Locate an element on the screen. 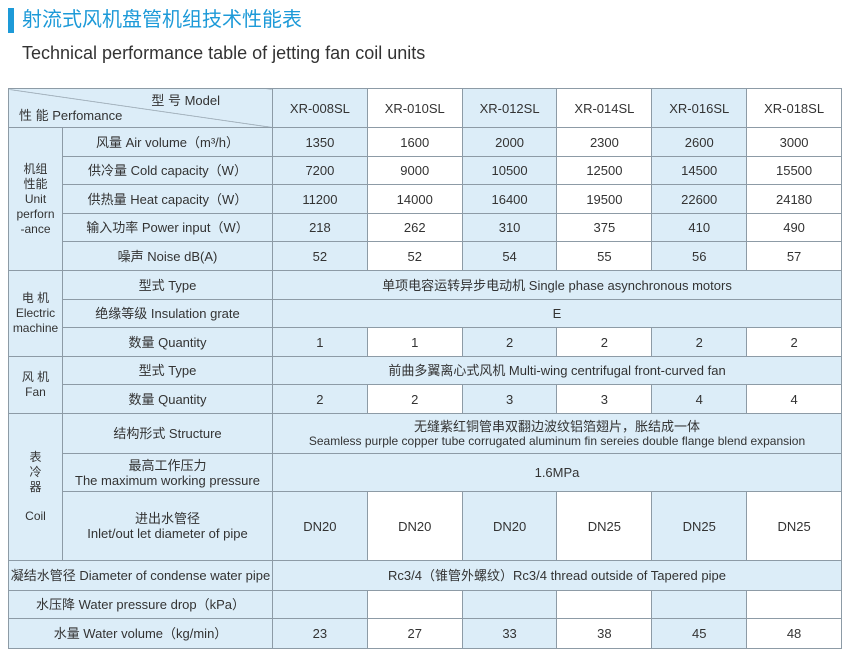 The image size is (852, 664). group-label: 表冷器 Coil is located at coordinates (35, 487).